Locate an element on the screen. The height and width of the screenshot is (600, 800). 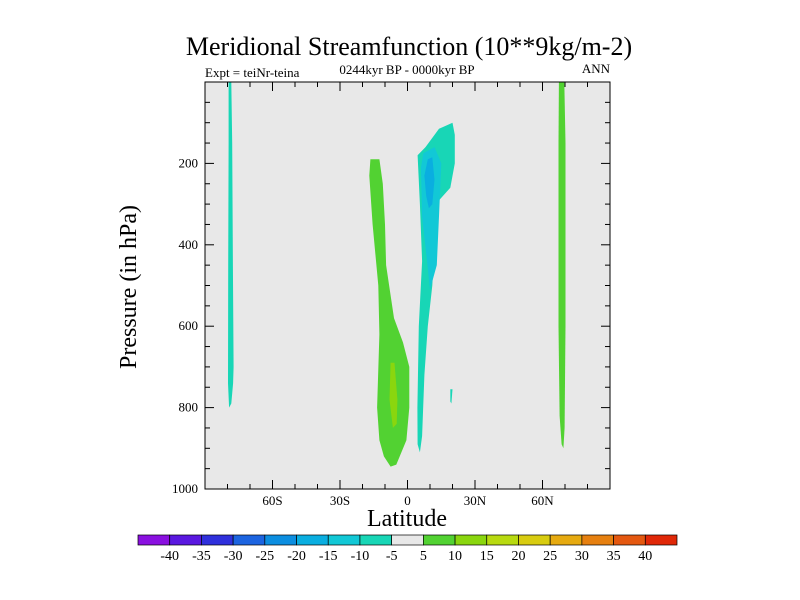
colorbar-label: 35 is located at coordinates (614, 556).